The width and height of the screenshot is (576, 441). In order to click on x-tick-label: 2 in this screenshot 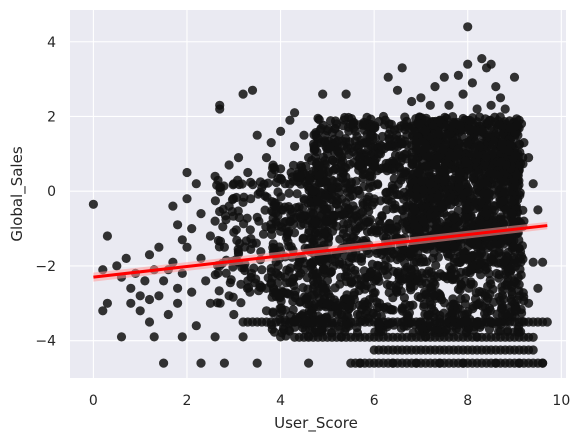, I will do `click(187, 401)`.